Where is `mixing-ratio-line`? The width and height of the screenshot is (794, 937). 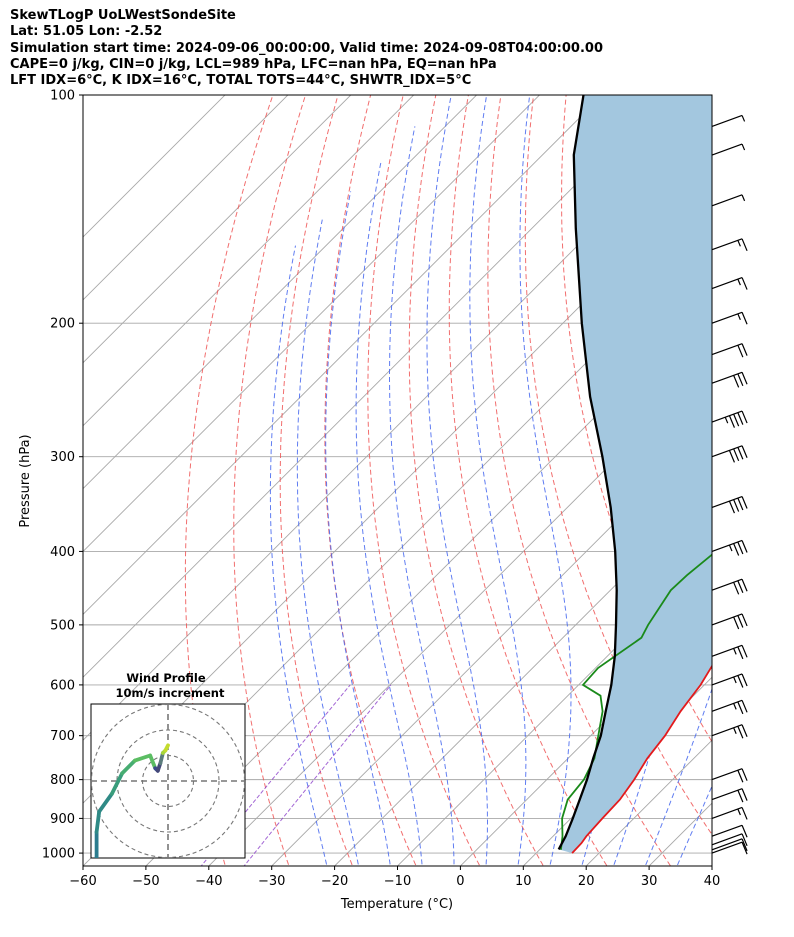 mixing-ratio-line is located at coordinates (317, 775).